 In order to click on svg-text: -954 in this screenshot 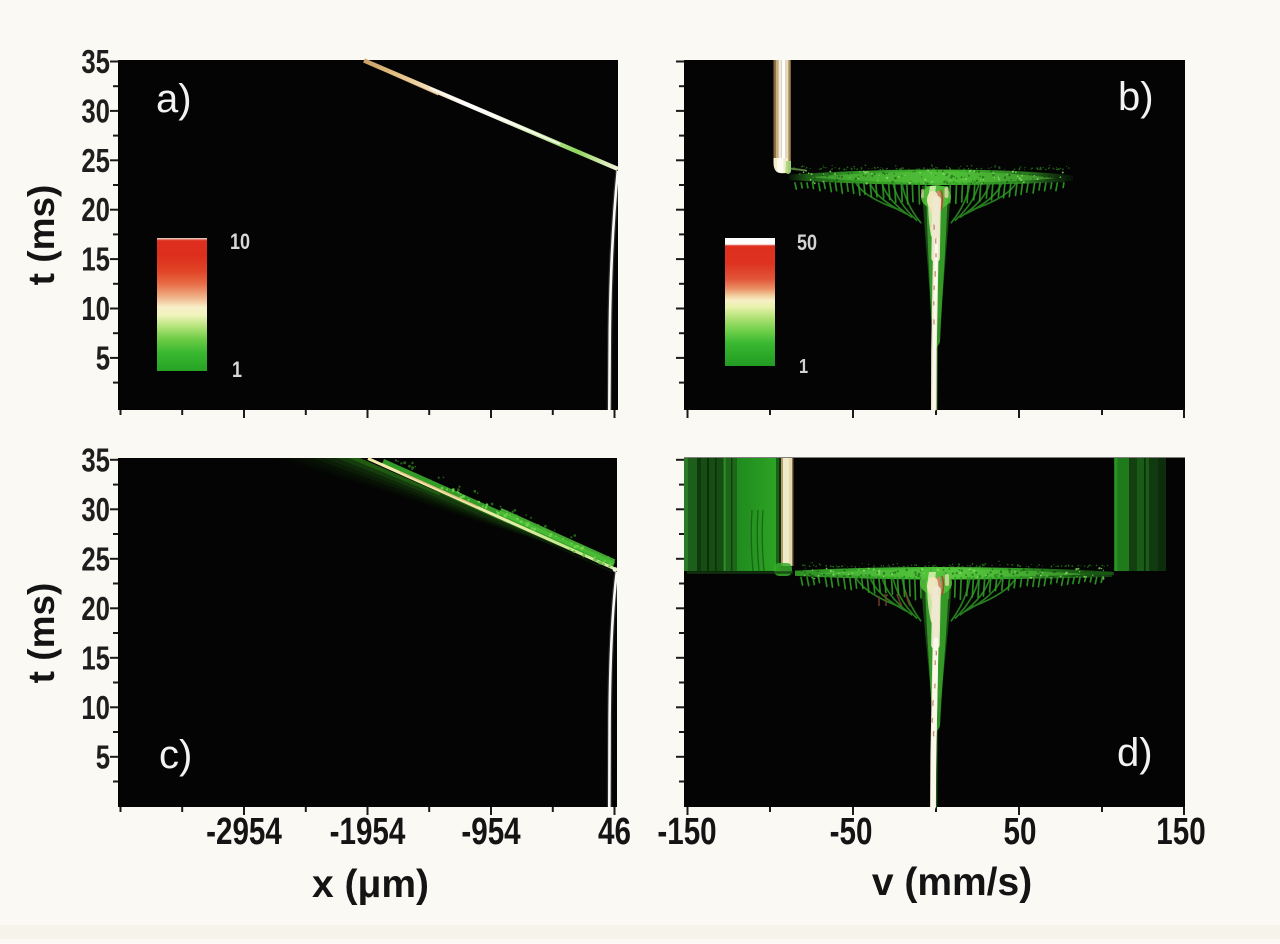, I will do `click(490, 832)`.